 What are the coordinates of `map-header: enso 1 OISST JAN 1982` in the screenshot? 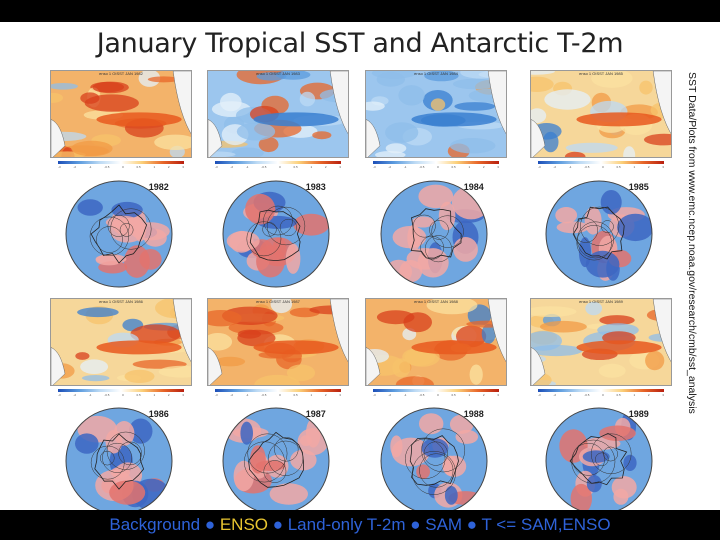 It's located at (121, 73).